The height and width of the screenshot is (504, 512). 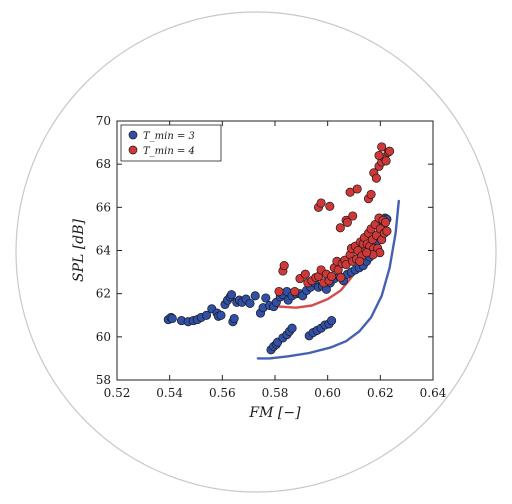 I want to click on y-tick-label: 58, so click(x=103, y=380).